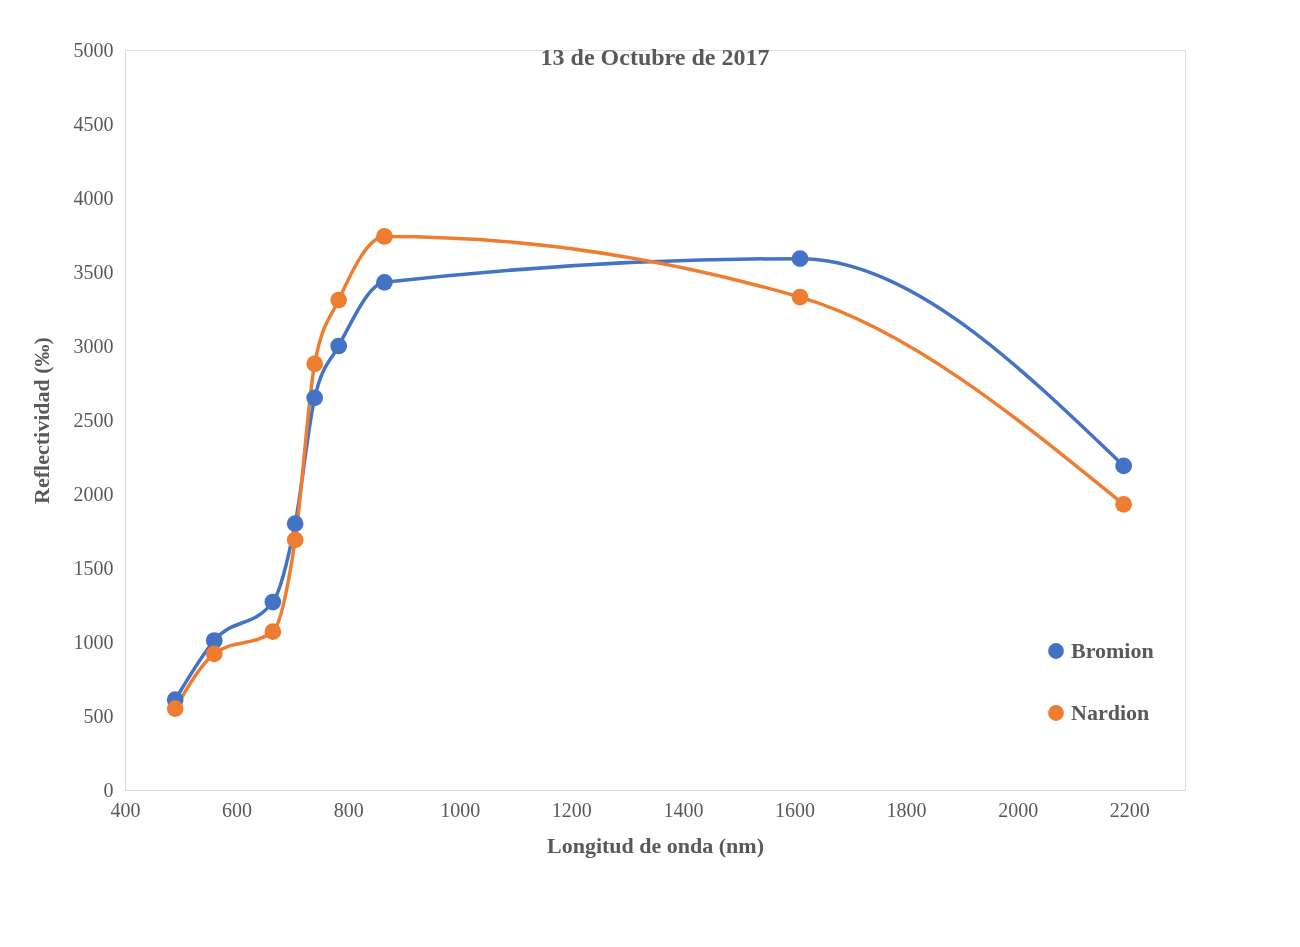 The width and height of the screenshot is (1300, 947). Describe the element at coordinates (93, 197) in the screenshot. I see `y-tick-label: 4000` at that location.